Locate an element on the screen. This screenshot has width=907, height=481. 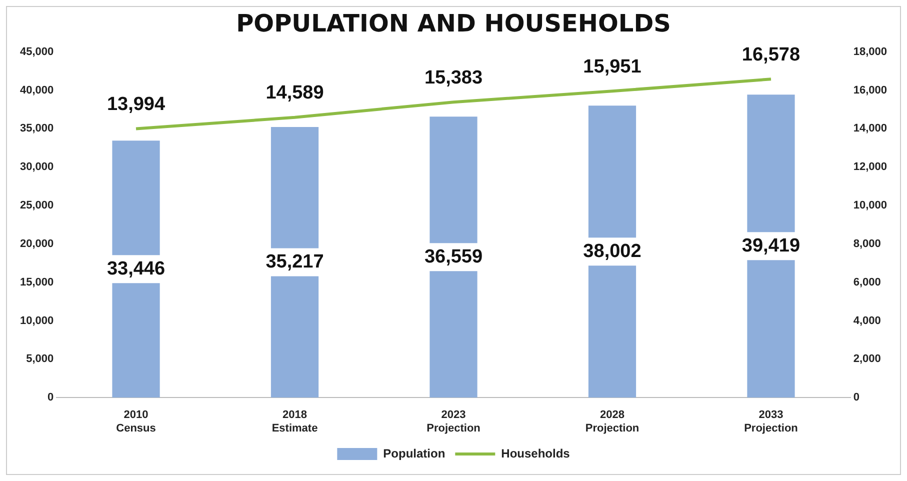
data-label: 15,383 is located at coordinates (453, 77).